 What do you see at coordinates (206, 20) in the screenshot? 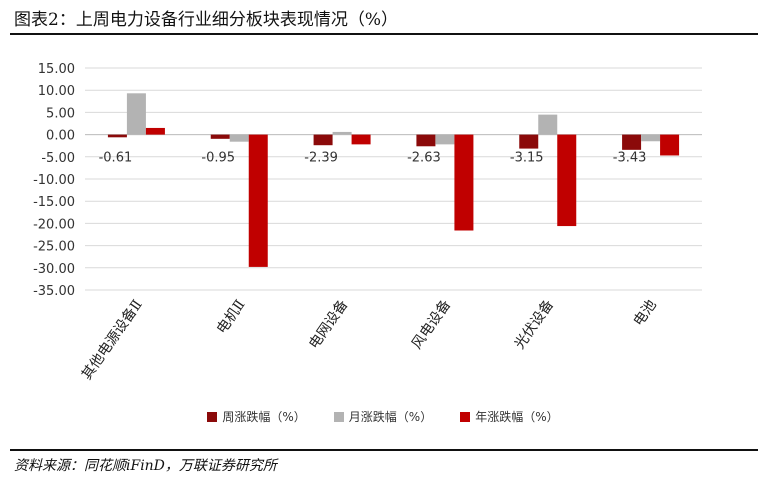
I see `figure-title: 图表2：上周电力设备行业细分板块表现情况（%）` at bounding box center [206, 20].